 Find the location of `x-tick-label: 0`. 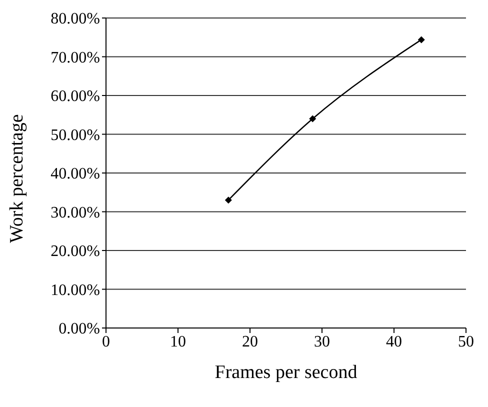

x-tick-label: 0 is located at coordinates (106, 341).